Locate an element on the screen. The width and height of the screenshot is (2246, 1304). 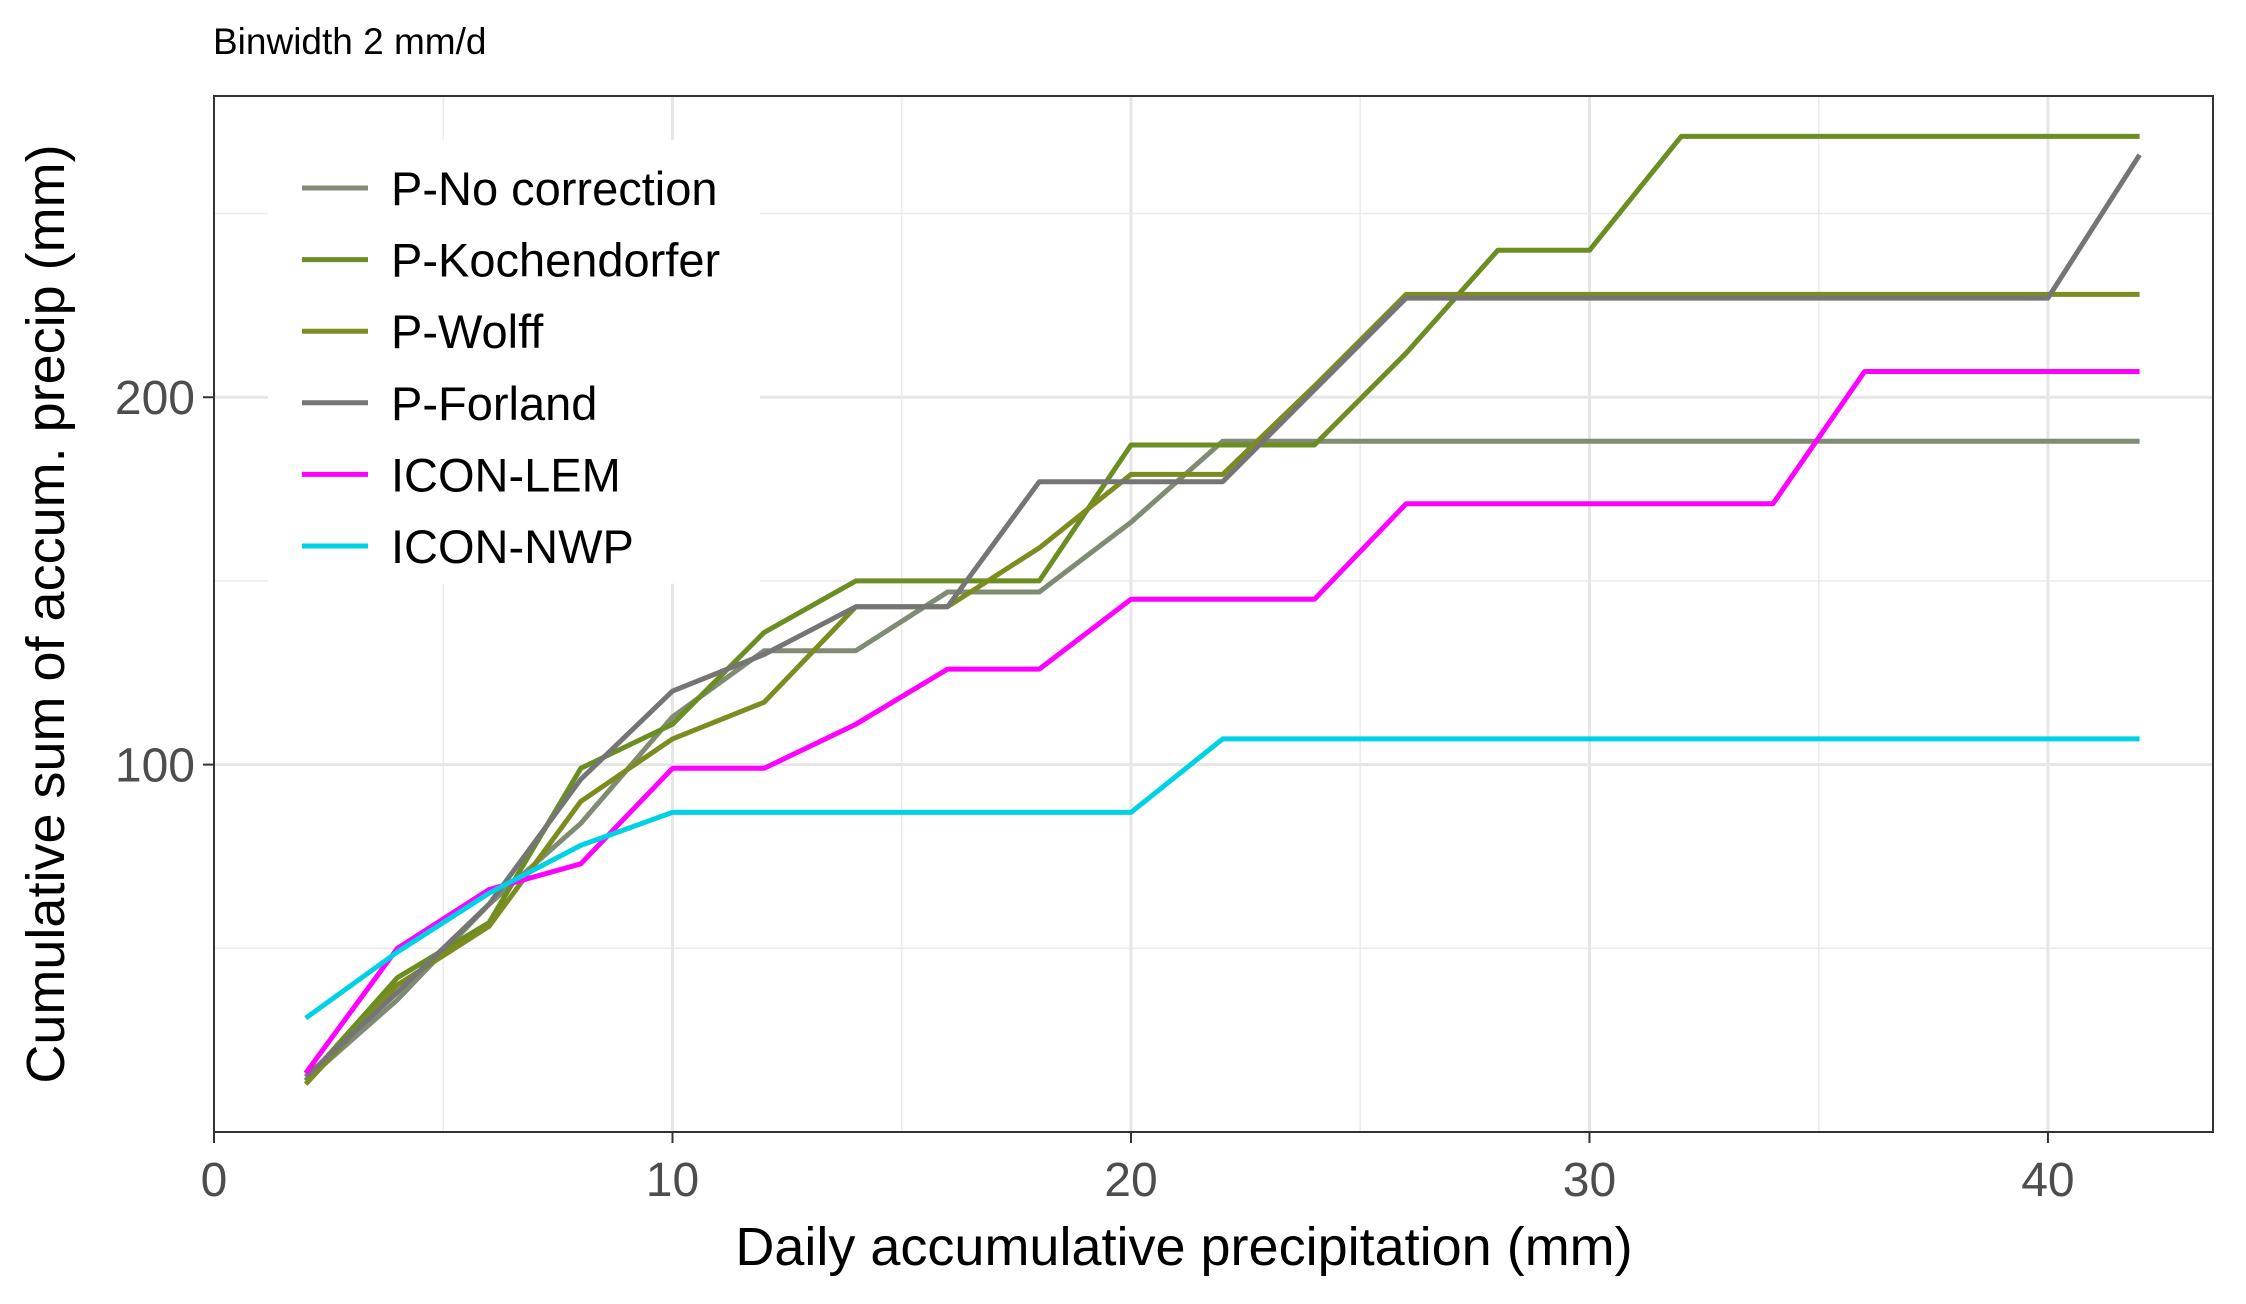
x-tick-label: 30 is located at coordinates (1589, 1180).